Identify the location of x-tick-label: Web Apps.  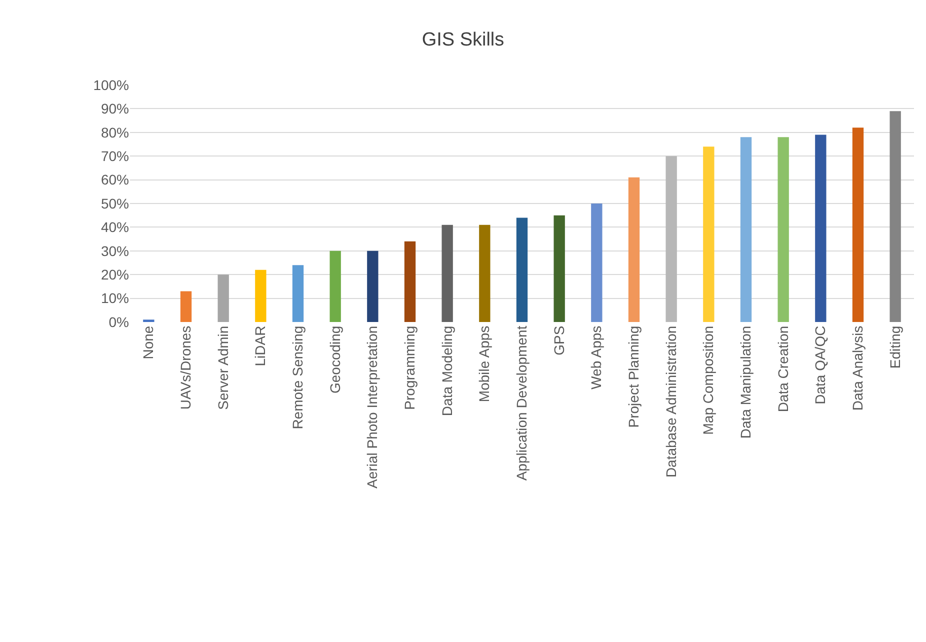
(596, 358).